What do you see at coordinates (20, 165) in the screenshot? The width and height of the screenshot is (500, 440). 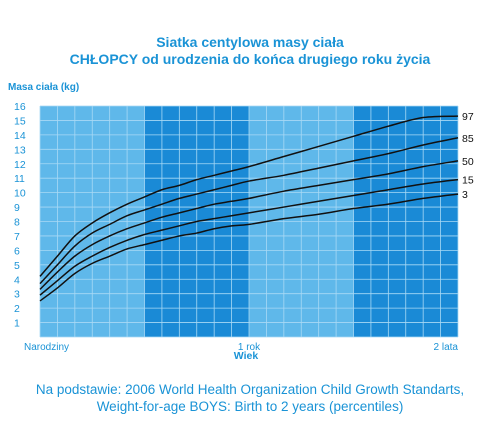 I see `y-tick-label: 12` at bounding box center [20, 165].